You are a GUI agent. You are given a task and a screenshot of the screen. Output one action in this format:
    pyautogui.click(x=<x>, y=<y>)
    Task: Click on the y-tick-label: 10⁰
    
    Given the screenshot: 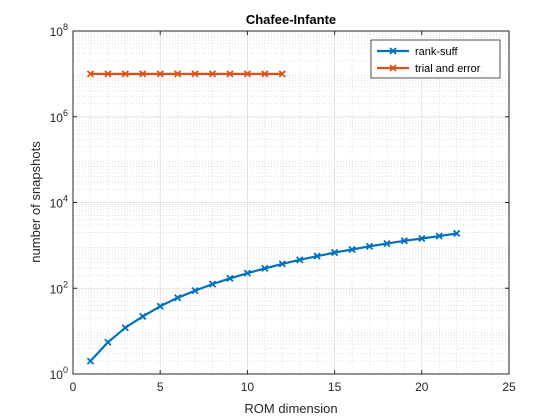 What is the action you would take?
    pyautogui.click(x=59, y=373)
    